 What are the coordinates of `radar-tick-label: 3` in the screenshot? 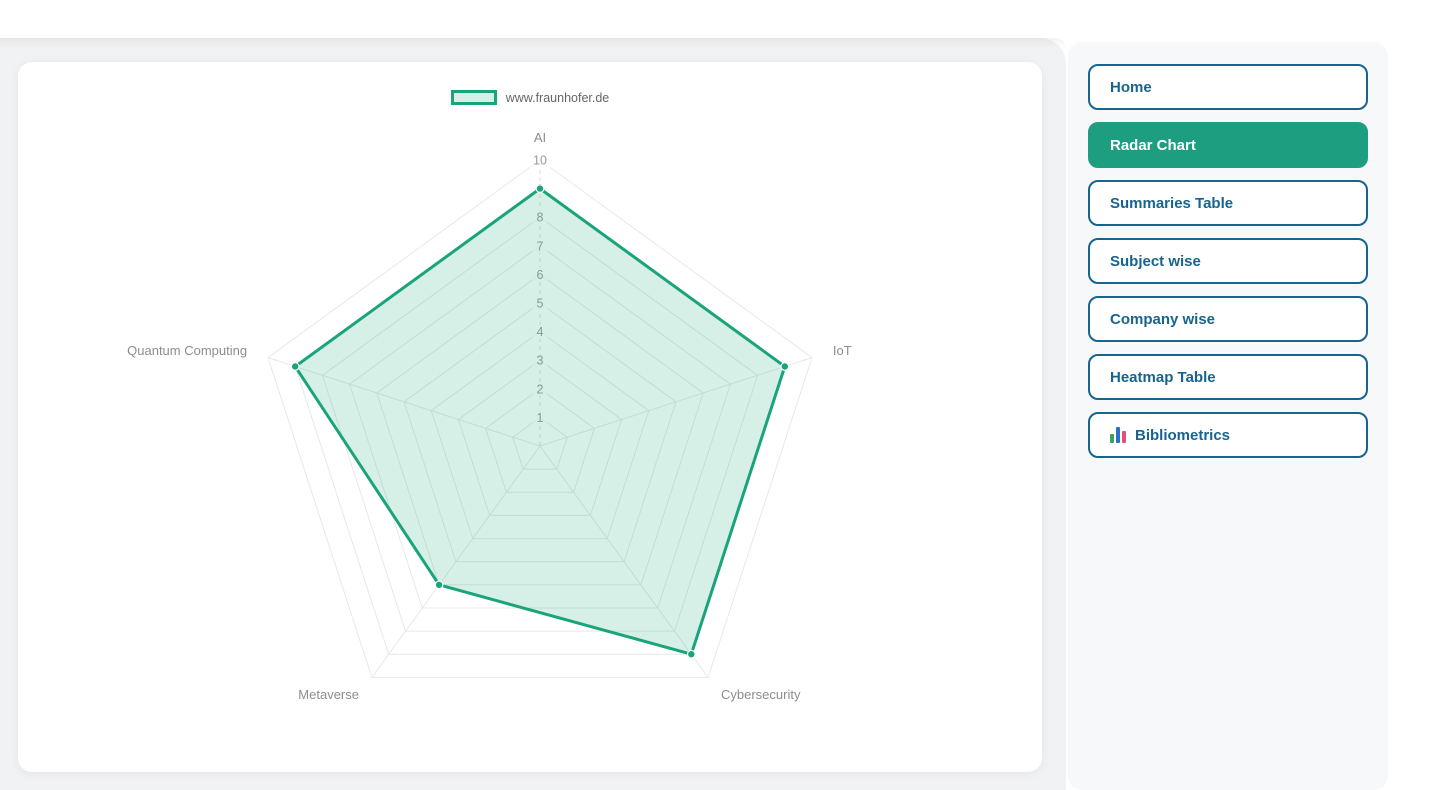 It's located at (540, 361).